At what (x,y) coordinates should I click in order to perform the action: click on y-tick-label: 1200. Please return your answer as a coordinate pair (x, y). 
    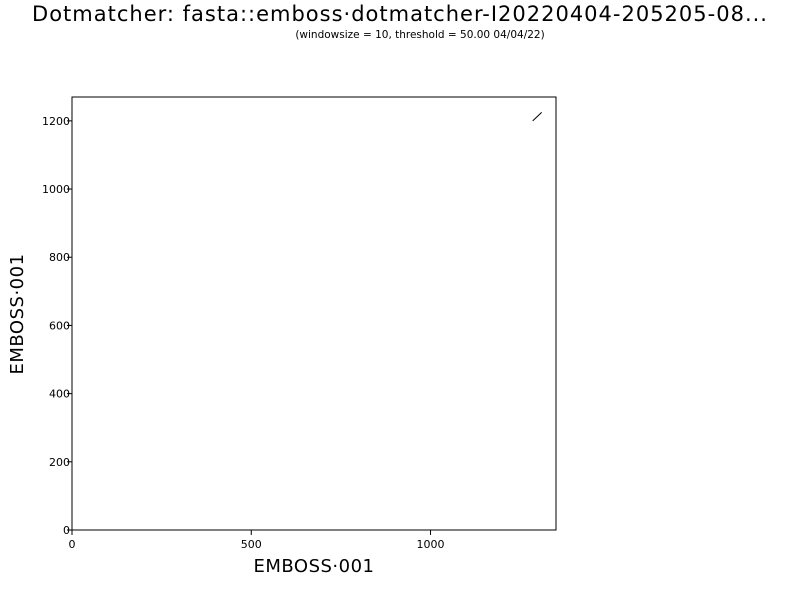
    Looking at the image, I should click on (56, 121).